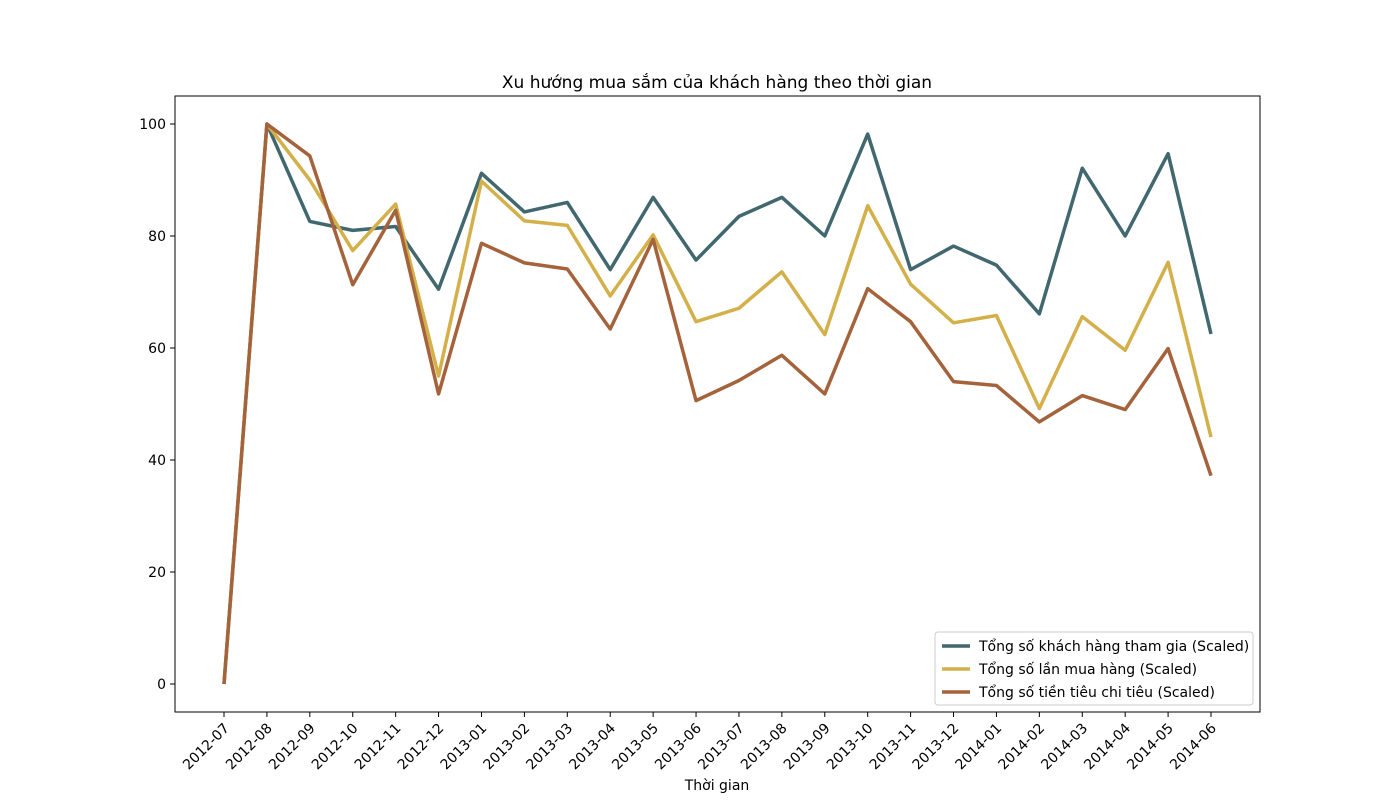 The image size is (1400, 804). I want to click on legend-label: Tổng số khách hàng tham gia (Scaled), so click(1113, 646).